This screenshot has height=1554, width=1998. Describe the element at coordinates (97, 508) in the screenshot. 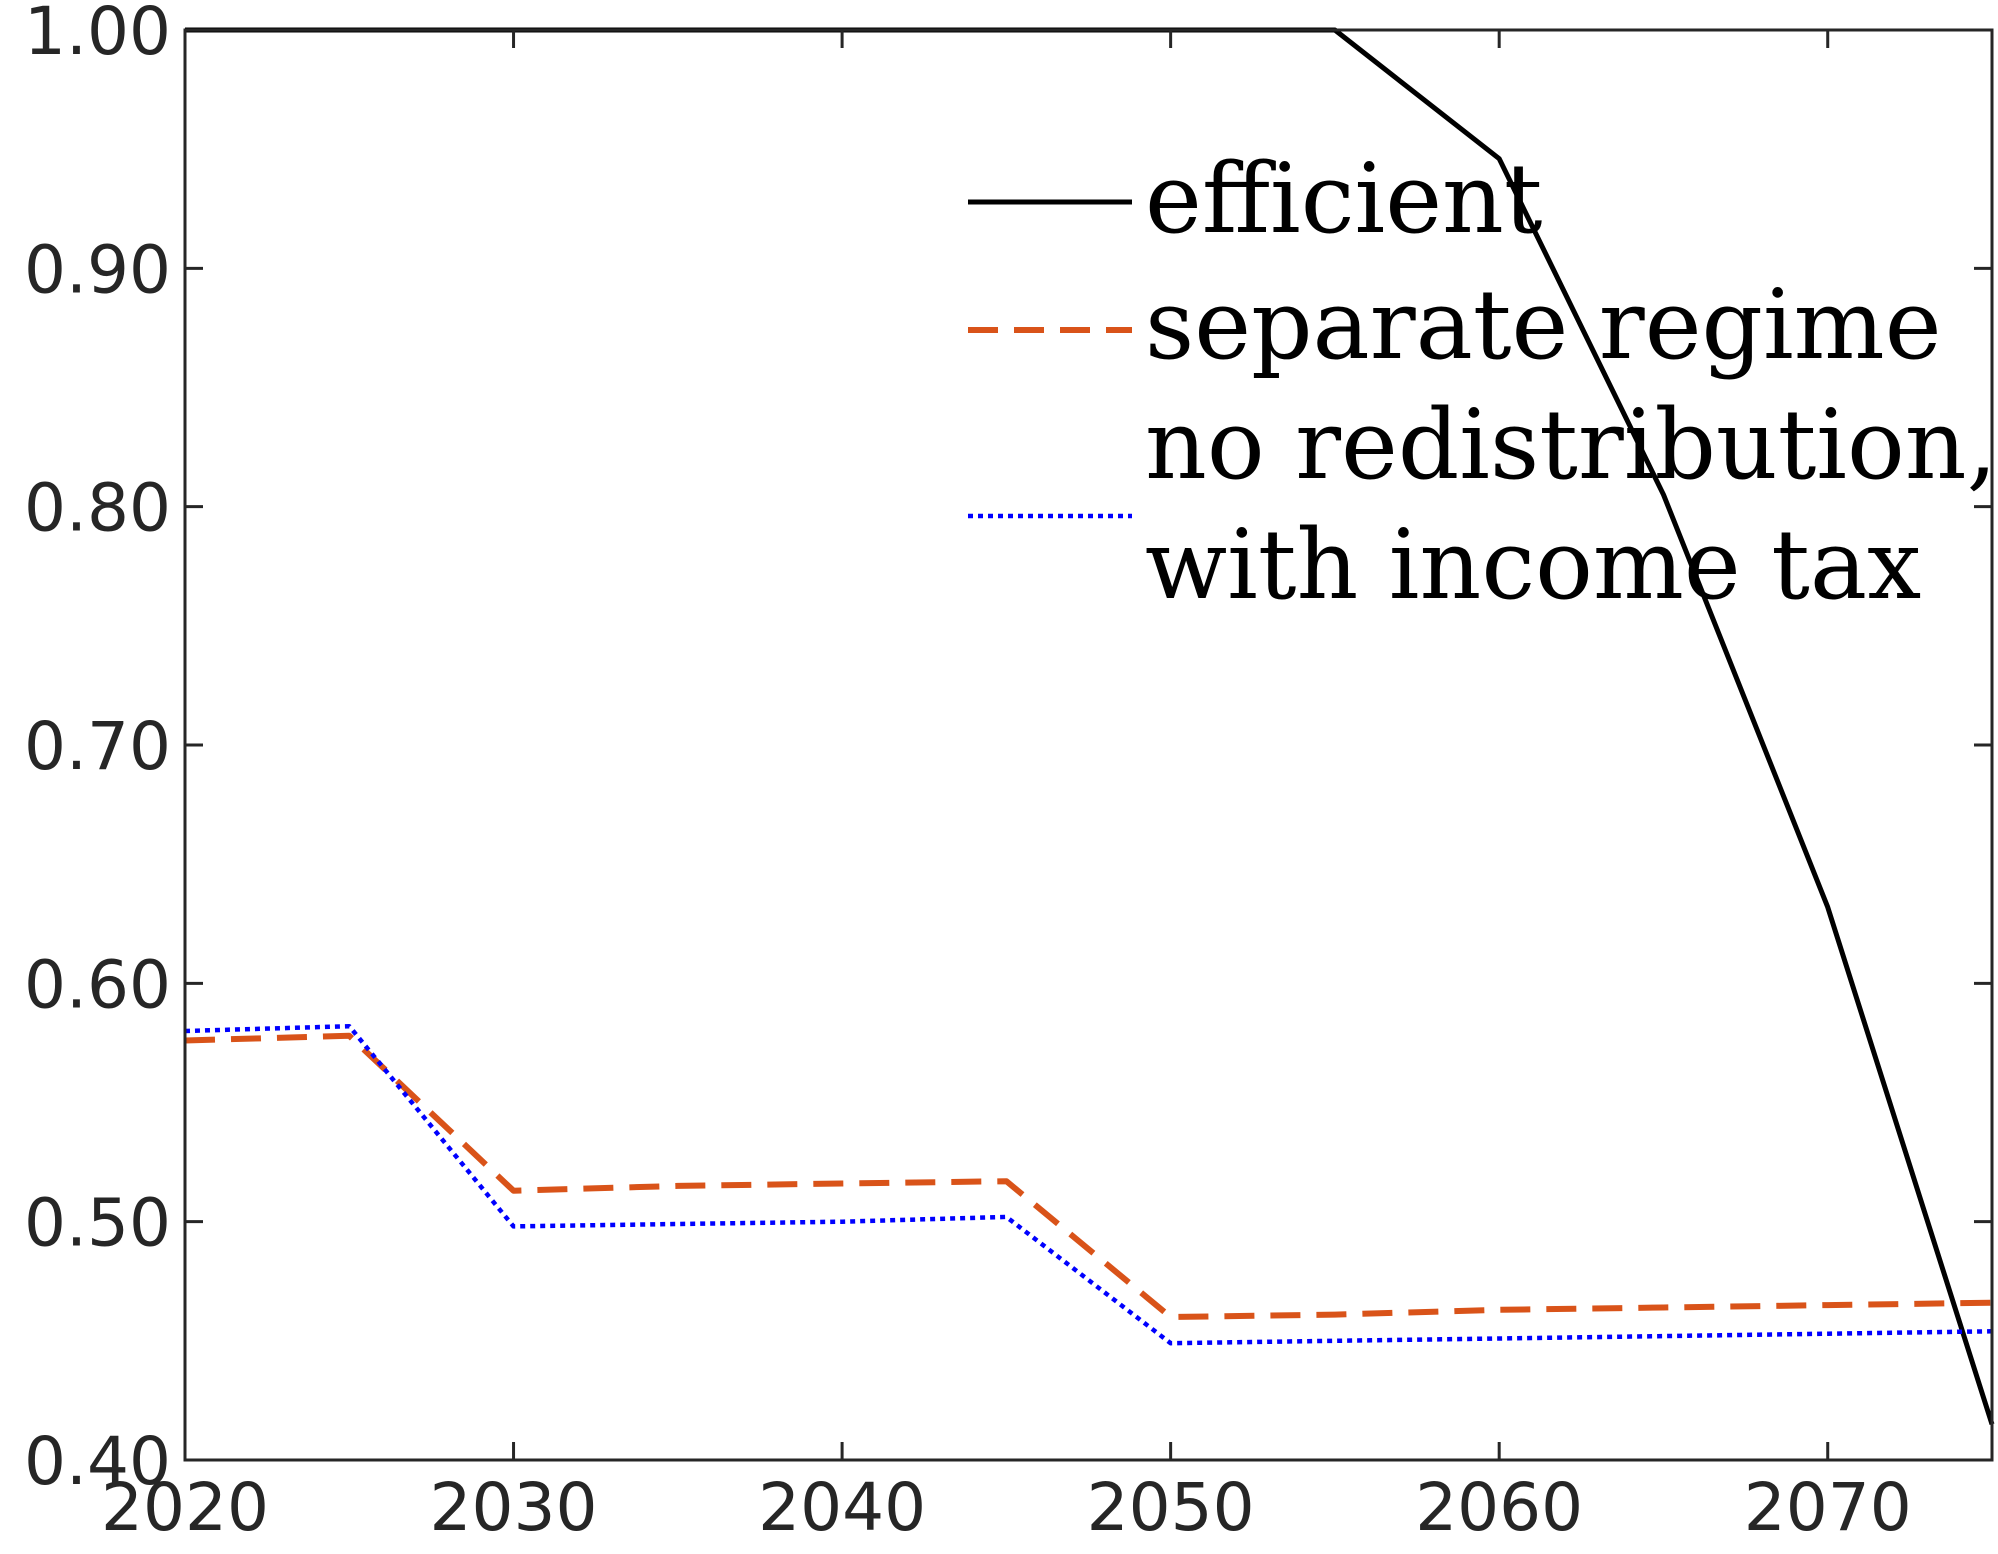

I see `y-tick-label: 0.80` at that location.